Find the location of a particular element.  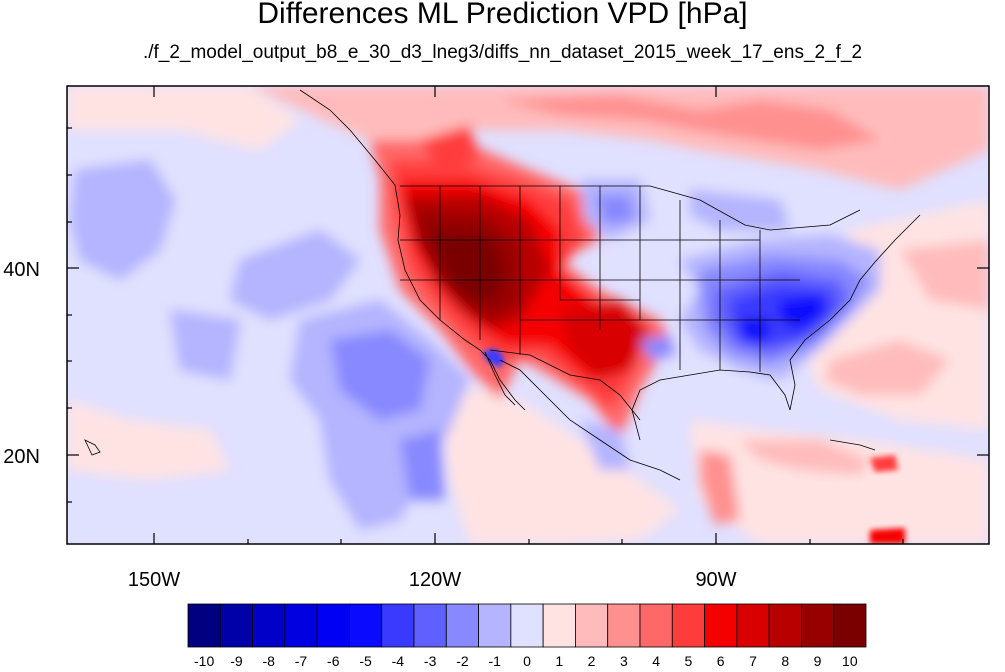

colorbar-label: 2 is located at coordinates (591, 661).